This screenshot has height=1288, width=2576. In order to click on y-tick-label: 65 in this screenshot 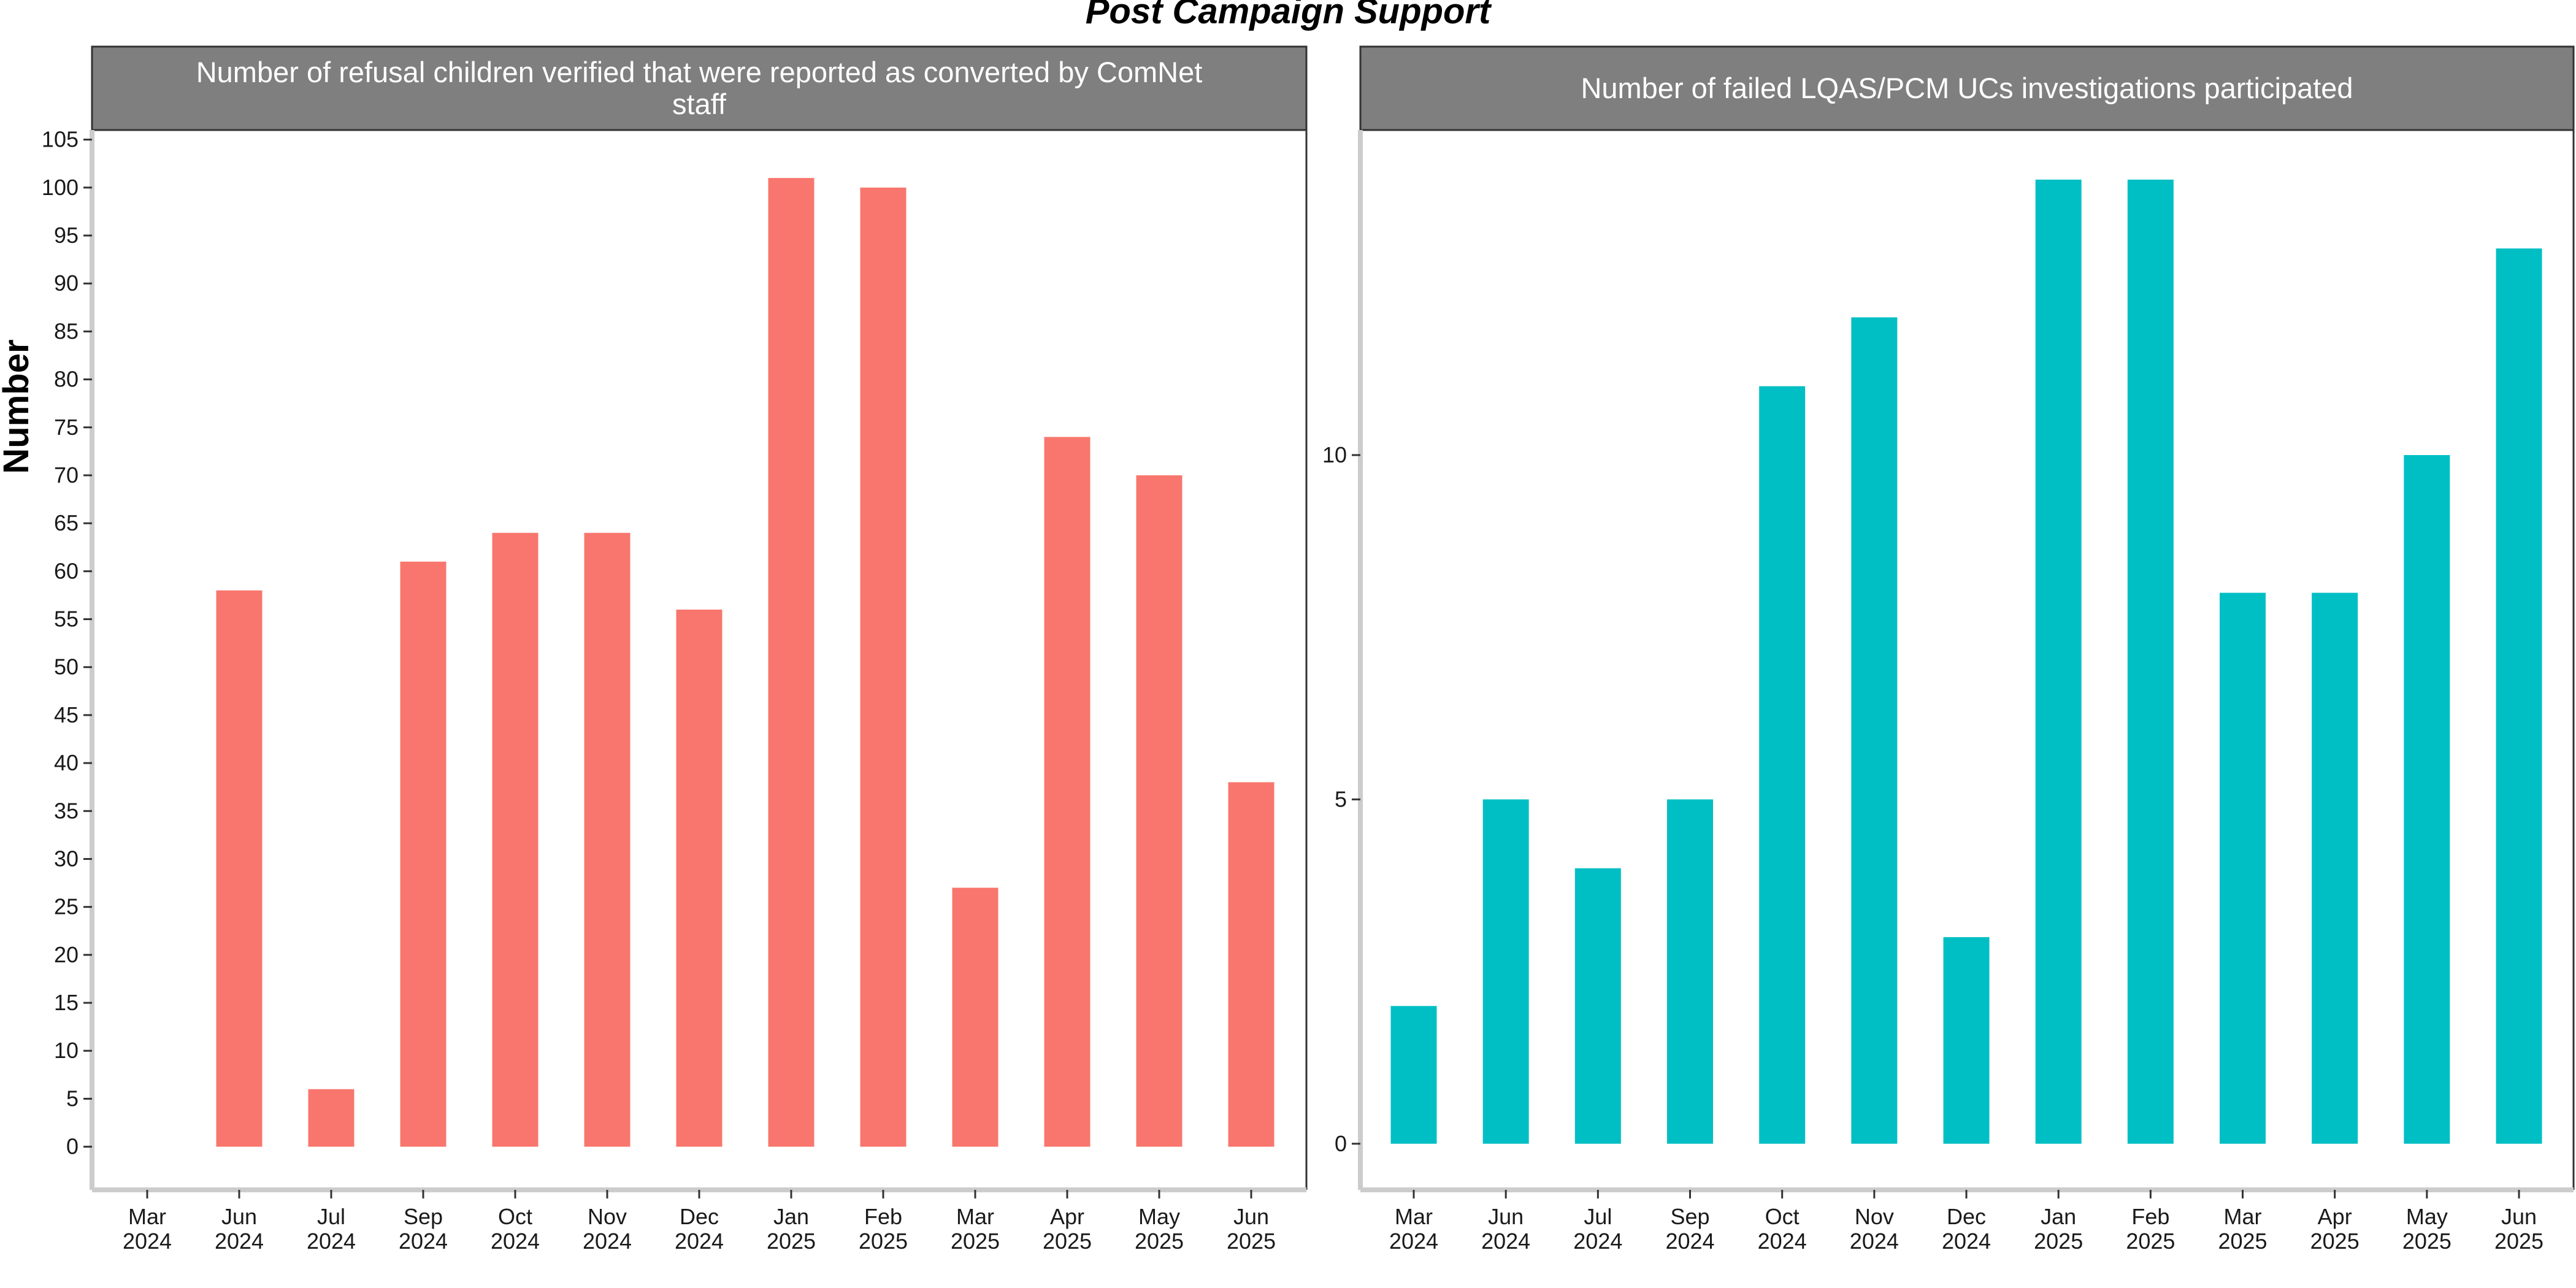, I will do `click(66, 522)`.